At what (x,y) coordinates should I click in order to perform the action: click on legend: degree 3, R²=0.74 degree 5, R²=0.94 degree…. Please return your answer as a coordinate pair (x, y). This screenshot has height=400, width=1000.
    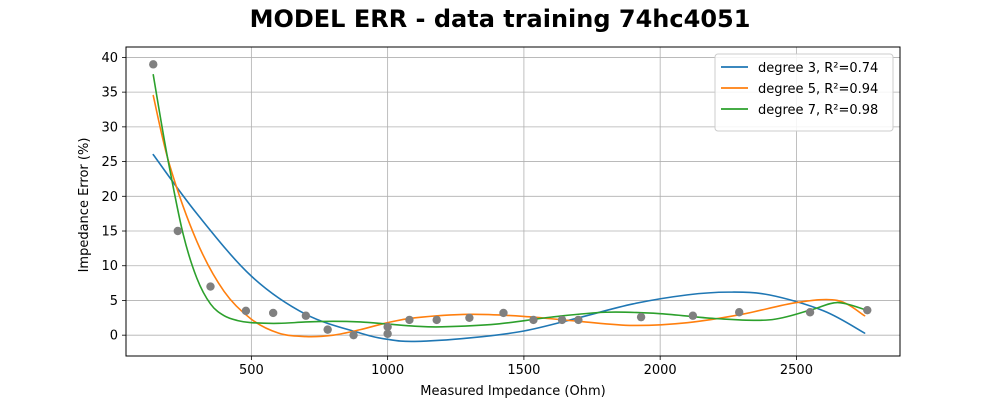
    Looking at the image, I should click on (804, 92).